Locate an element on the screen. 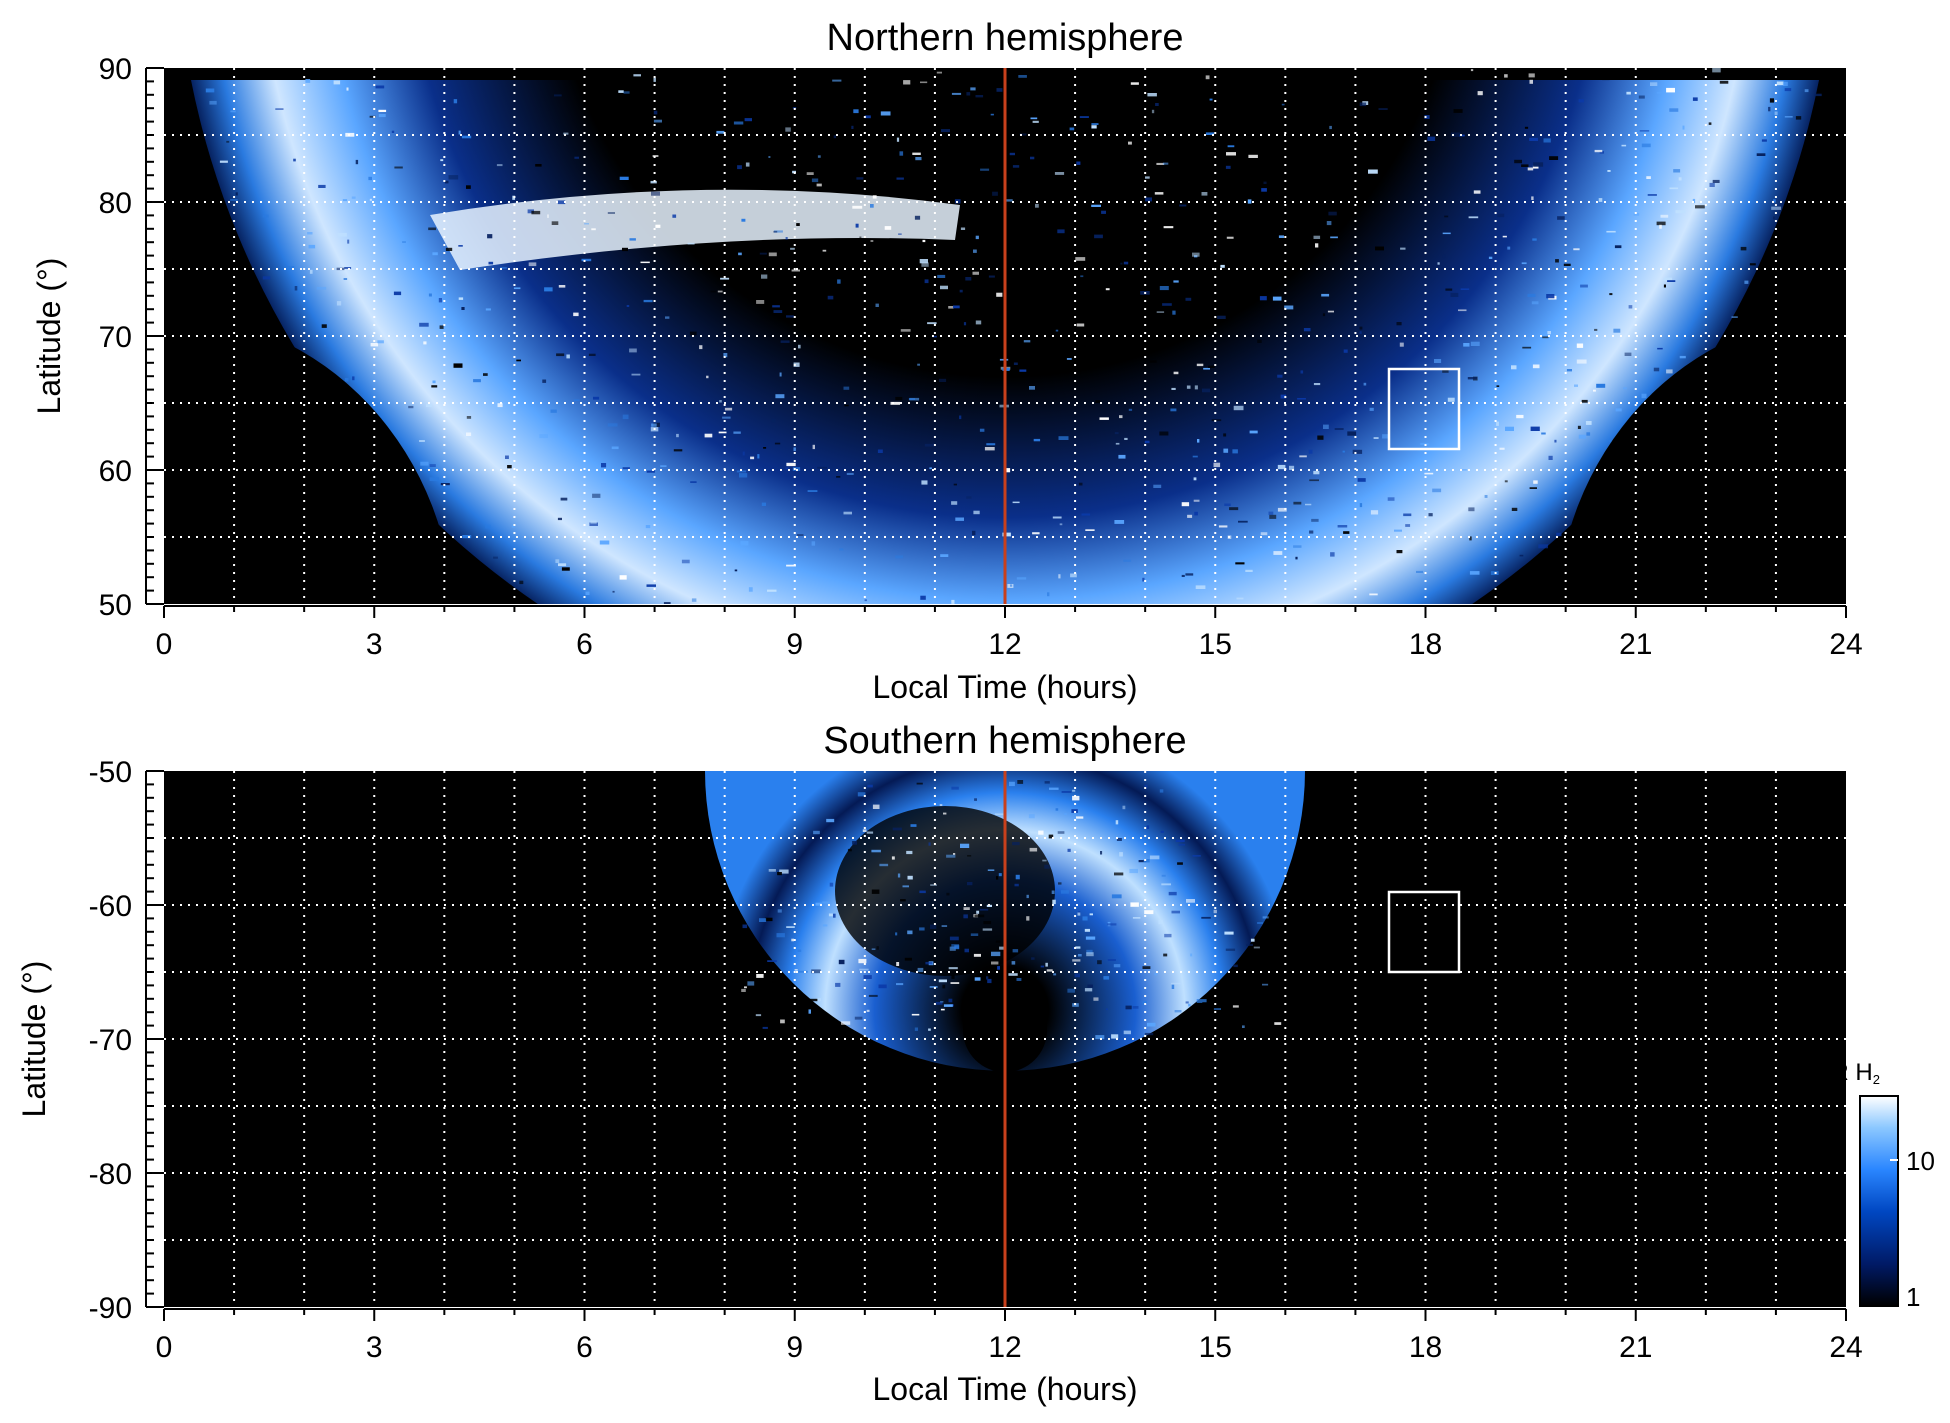  north-title: Northern hemisphere is located at coordinates (1005, 38).